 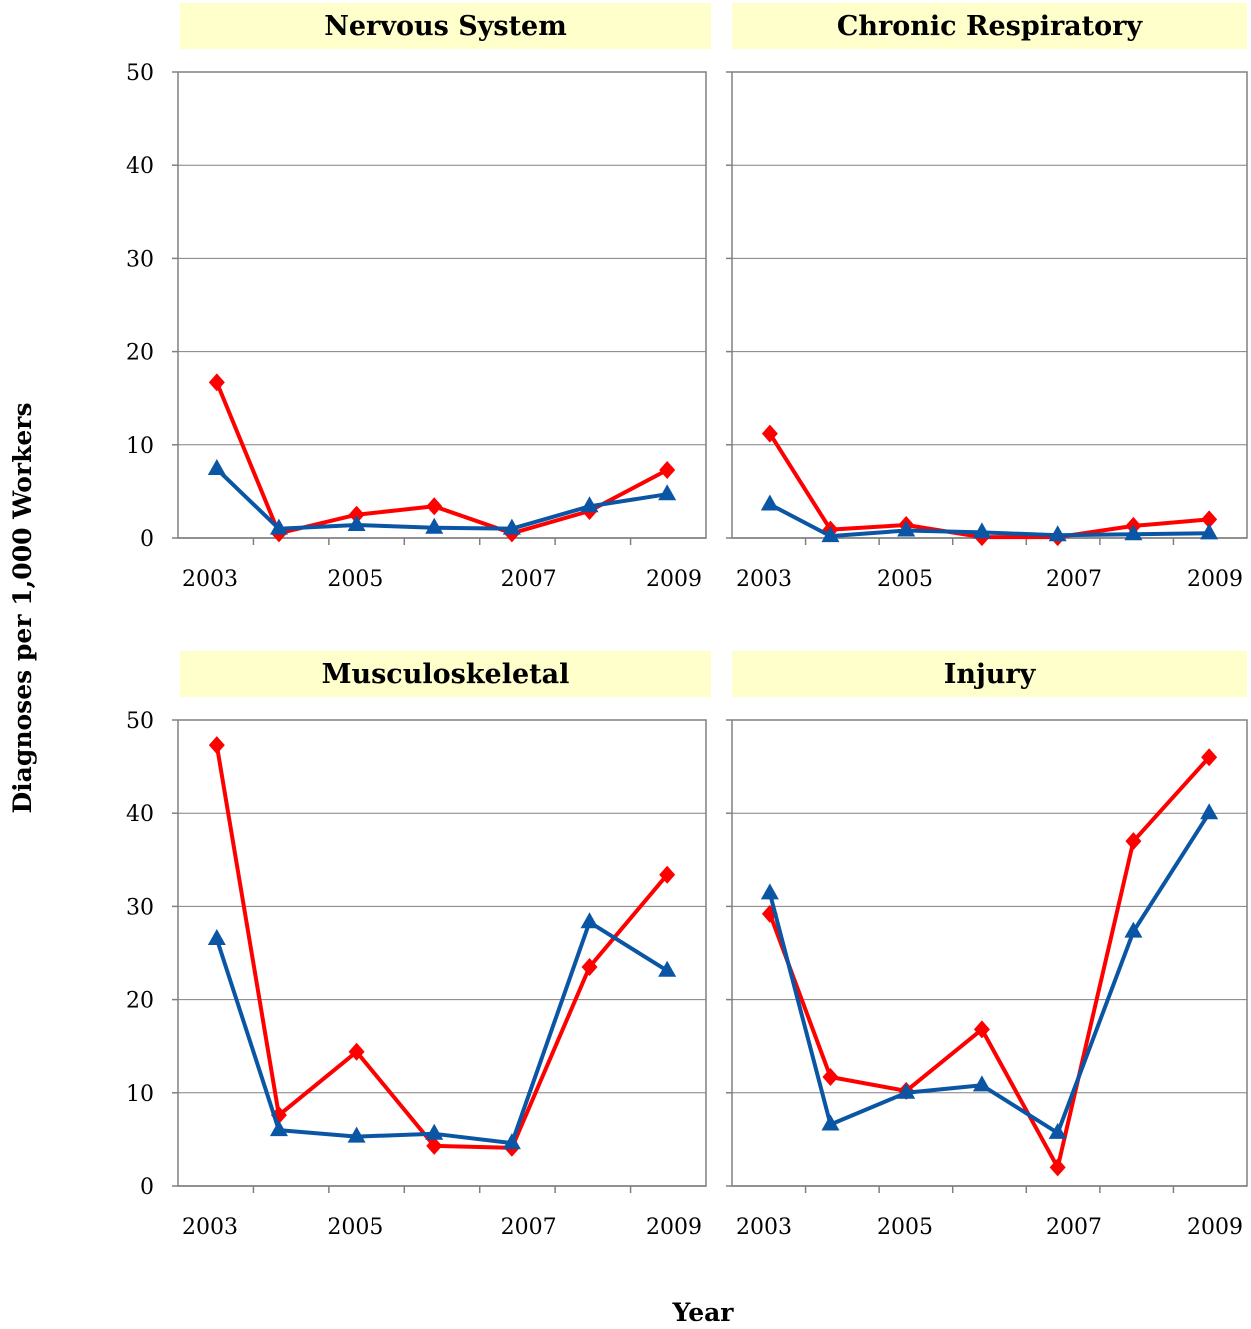 I want to click on panel-title: Nervous System, so click(x=445, y=26).